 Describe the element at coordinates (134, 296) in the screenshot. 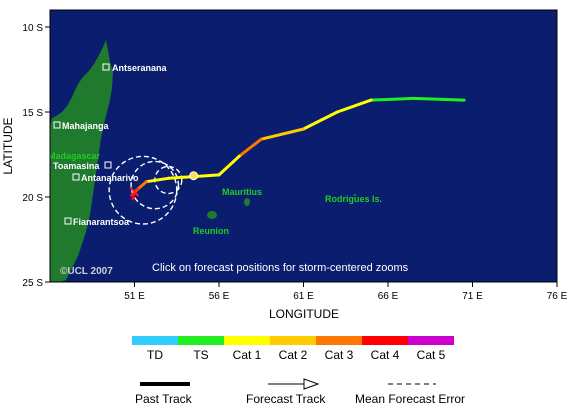

I see `x-tick-label: 51 E` at that location.